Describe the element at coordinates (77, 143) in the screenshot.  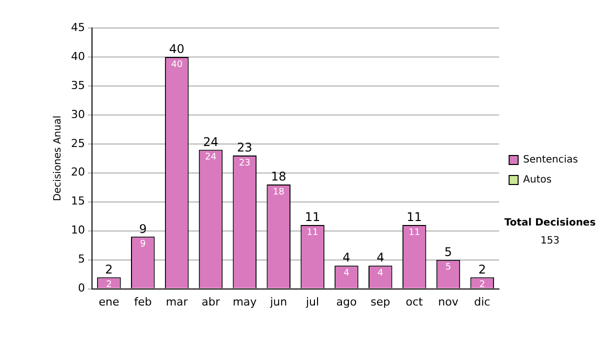
I see `y-tick-label: 25` at that location.